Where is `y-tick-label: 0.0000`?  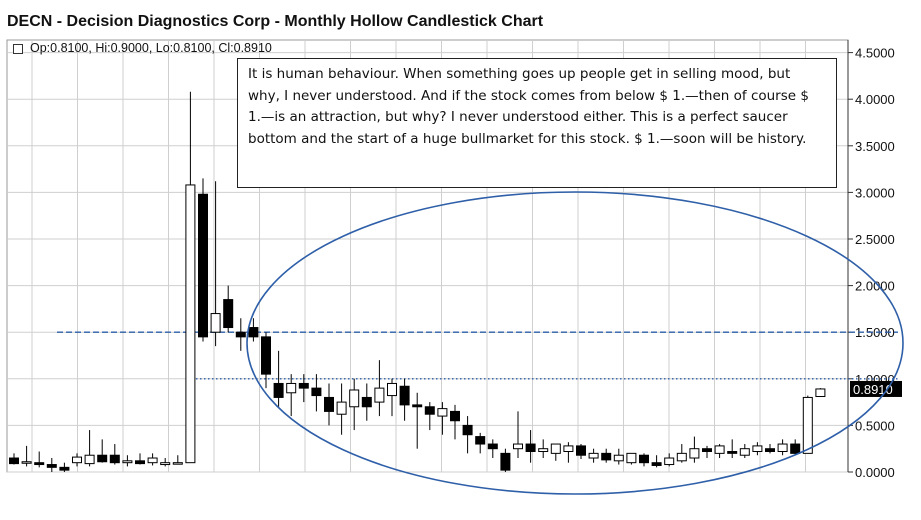
y-tick-label: 0.0000 is located at coordinates (875, 472).